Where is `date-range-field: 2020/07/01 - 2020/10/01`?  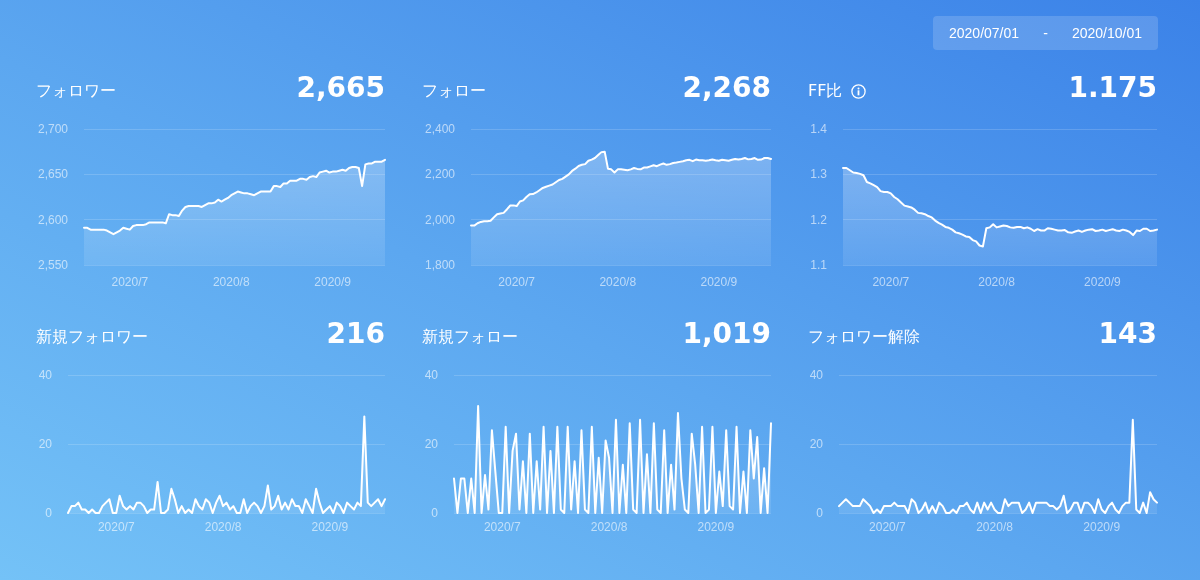 date-range-field: 2020/07/01 - 2020/10/01 is located at coordinates (1045, 33).